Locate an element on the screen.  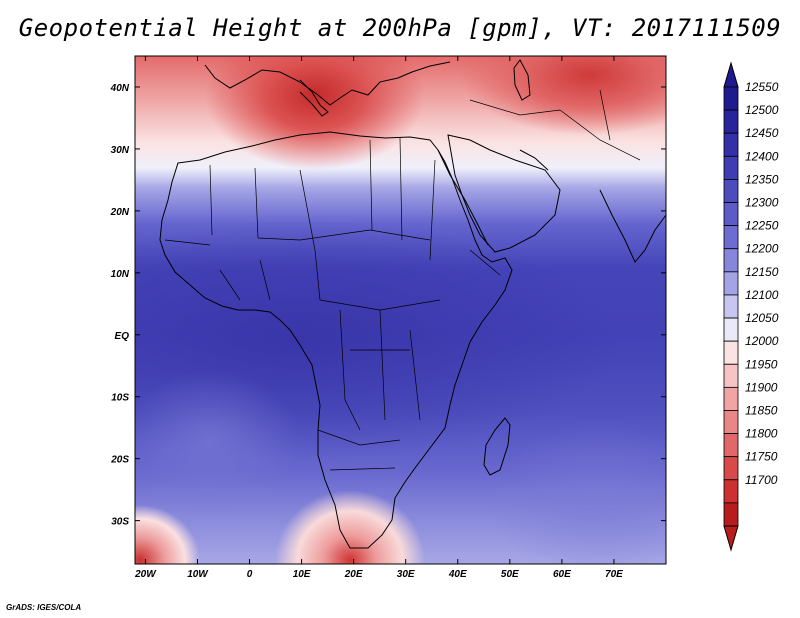
grads-credit: GrADS: IGES/COLA is located at coordinates (44, 607).